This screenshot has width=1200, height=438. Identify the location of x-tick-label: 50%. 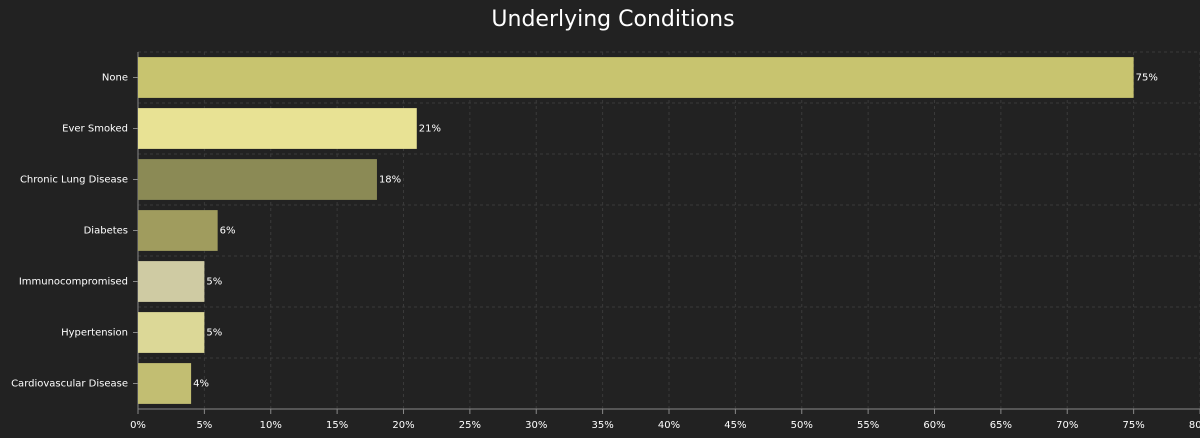
(802, 425).